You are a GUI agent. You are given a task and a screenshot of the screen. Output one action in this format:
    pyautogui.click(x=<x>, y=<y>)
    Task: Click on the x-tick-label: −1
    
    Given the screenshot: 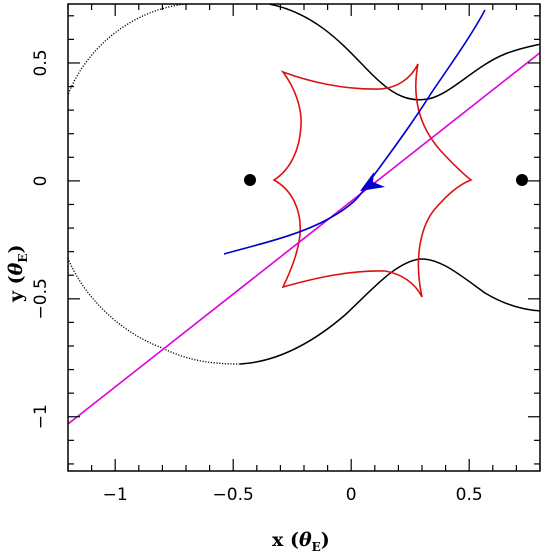 What is the action you would take?
    pyautogui.click(x=115, y=495)
    